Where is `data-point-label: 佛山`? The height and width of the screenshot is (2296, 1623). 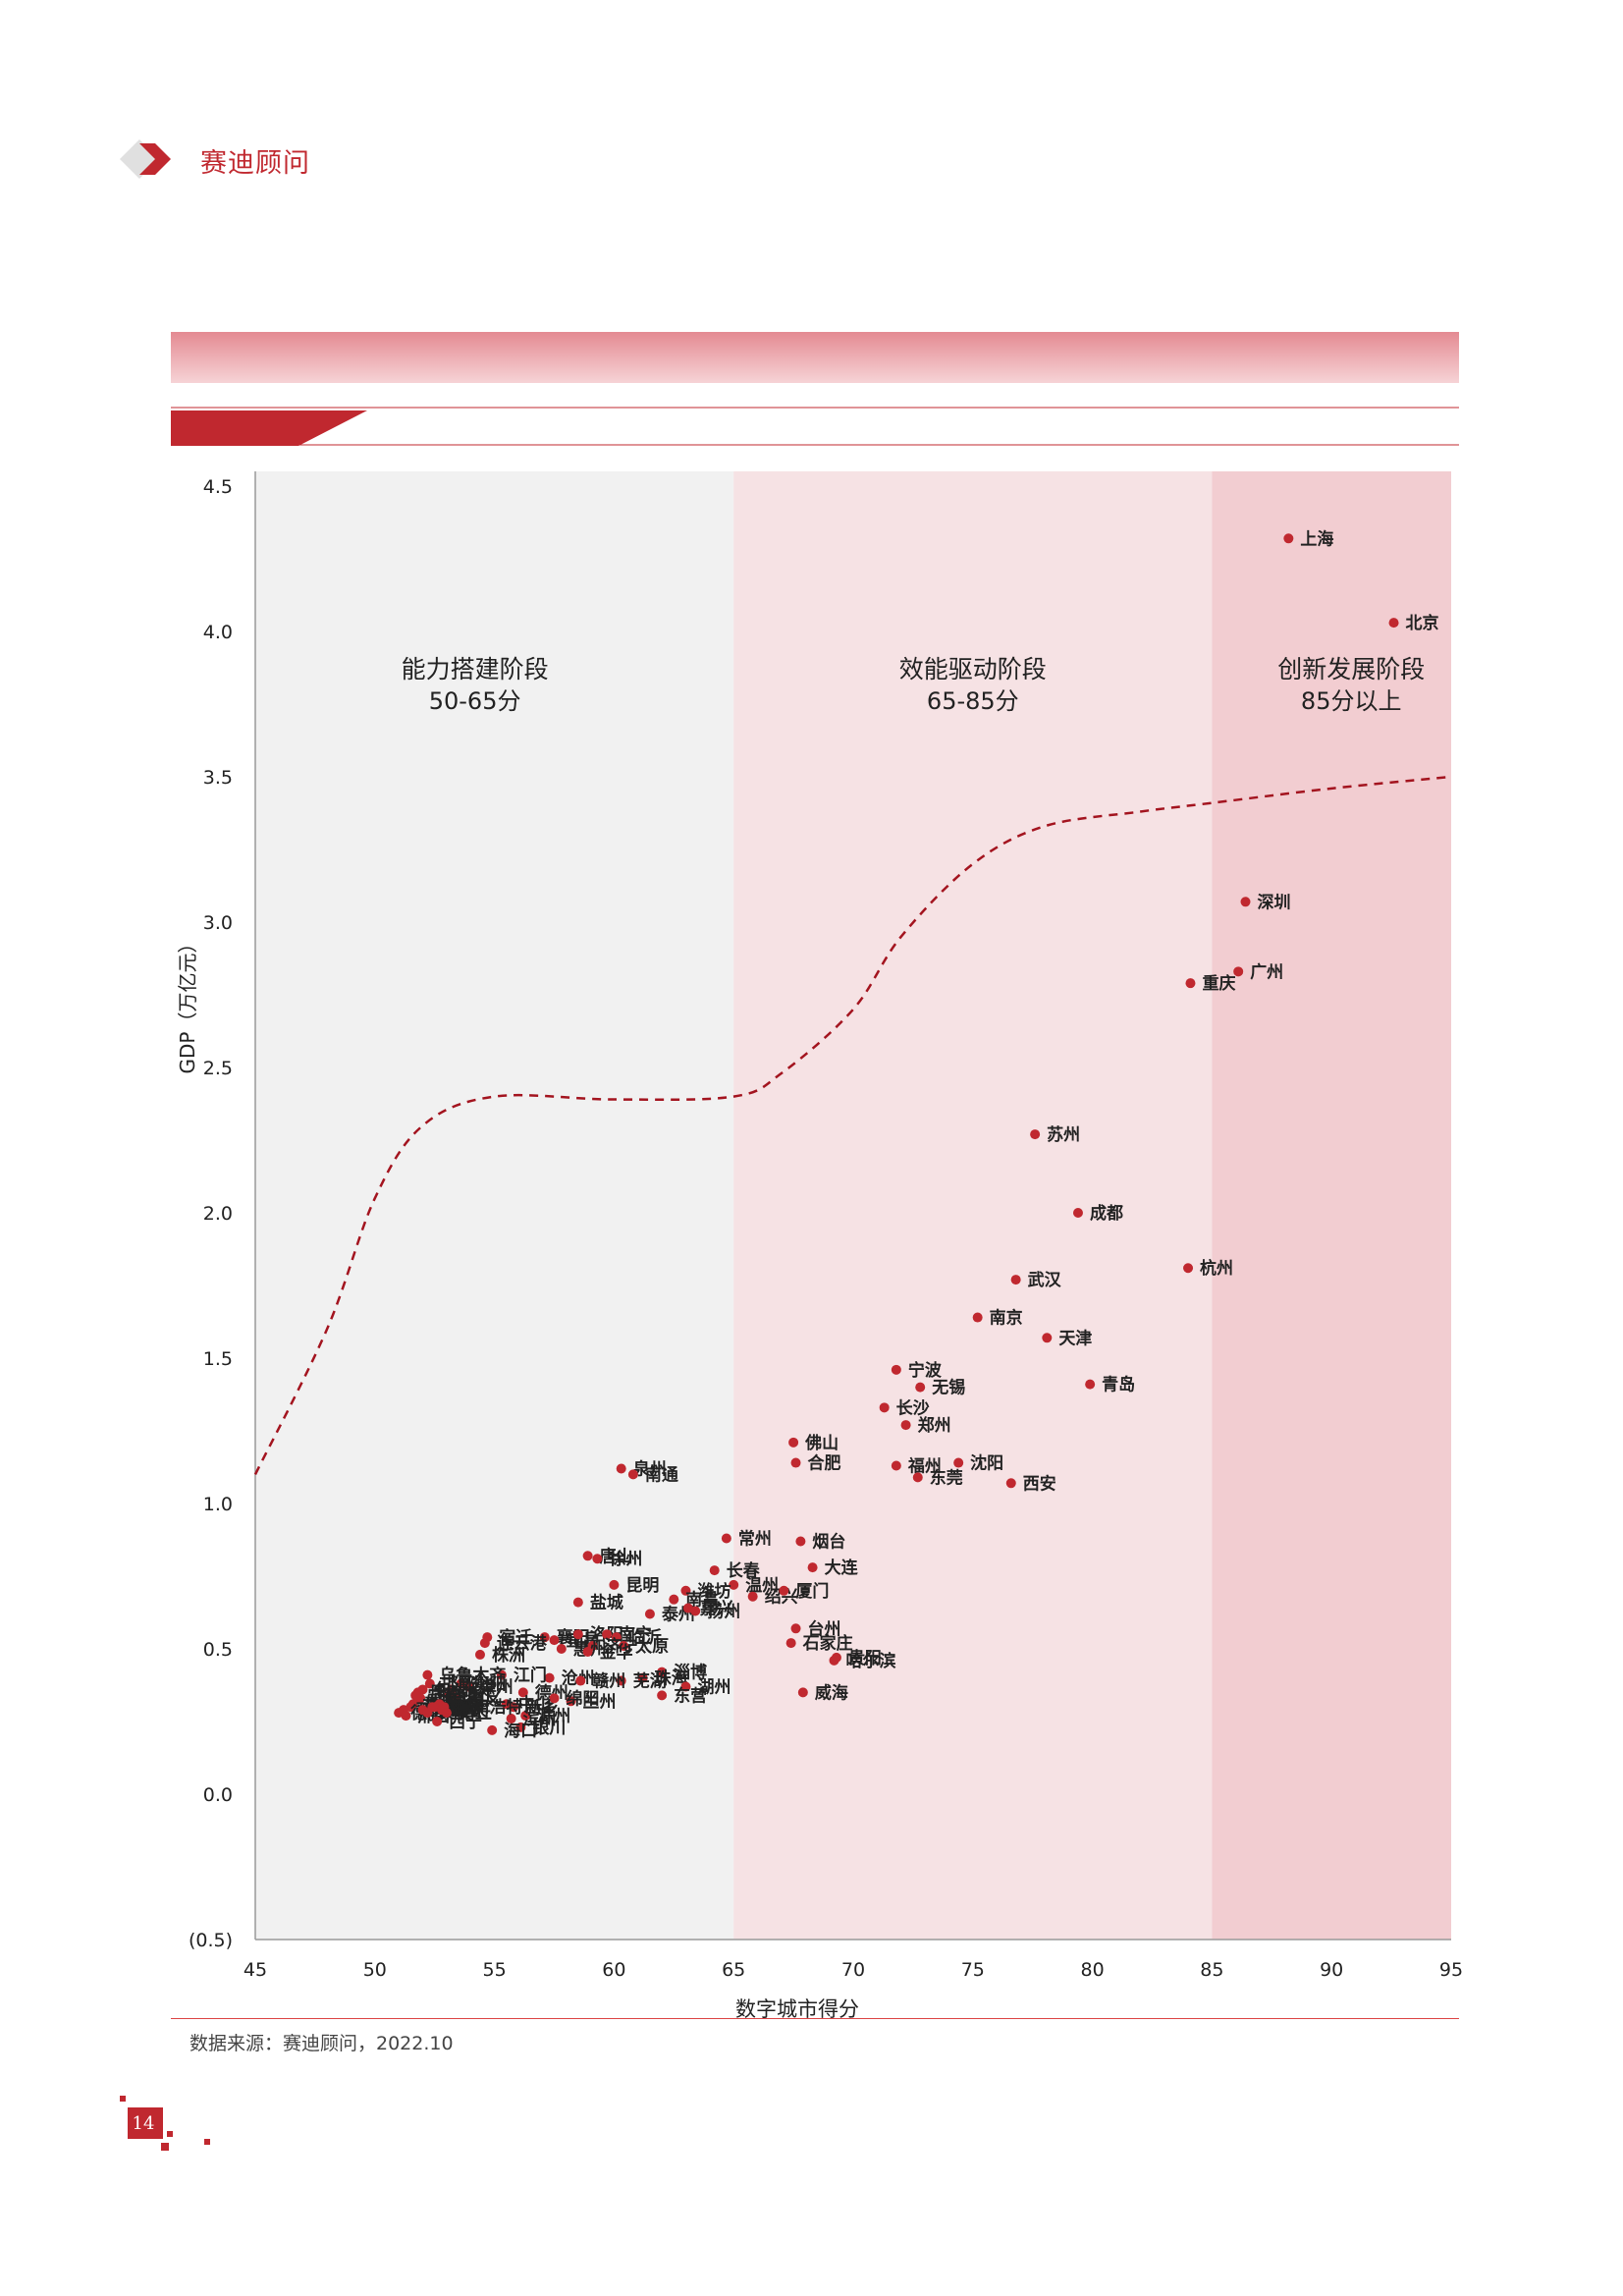 data-point-label: 佛山 is located at coordinates (821, 1443).